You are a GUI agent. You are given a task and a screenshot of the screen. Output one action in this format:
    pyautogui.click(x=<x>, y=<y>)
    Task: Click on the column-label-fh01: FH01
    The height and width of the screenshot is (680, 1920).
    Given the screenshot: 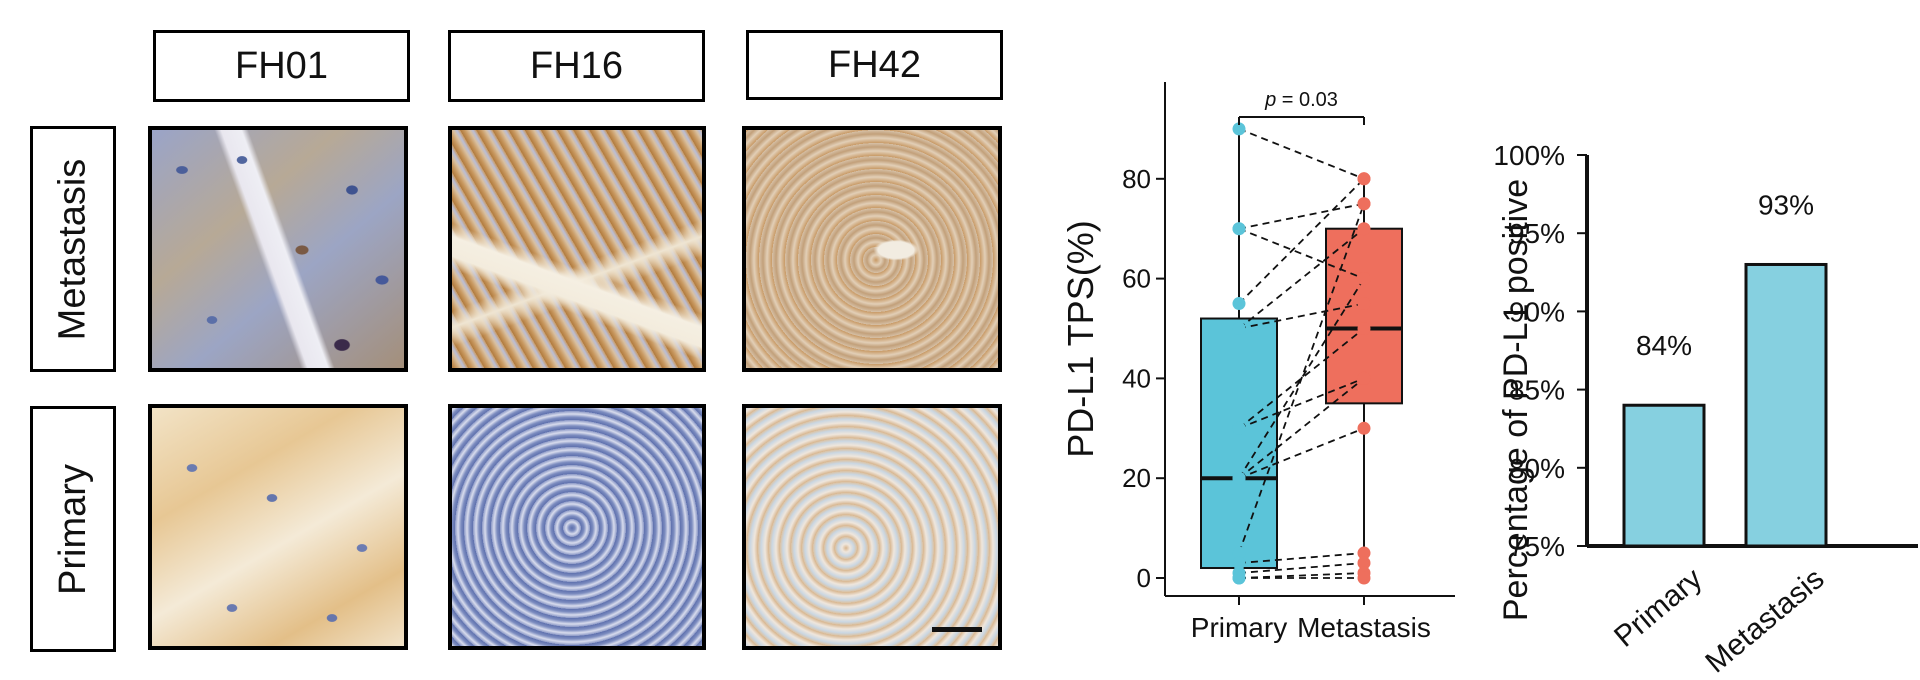 What is the action you would take?
    pyautogui.click(x=281, y=66)
    